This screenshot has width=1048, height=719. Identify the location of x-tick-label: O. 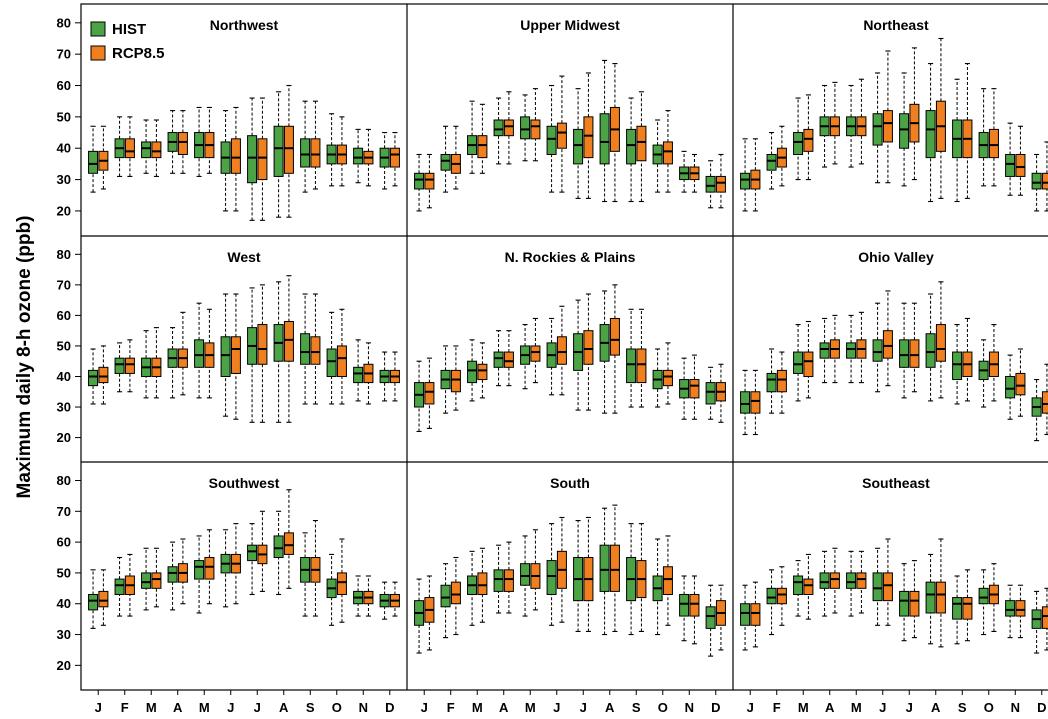
(663, 707).